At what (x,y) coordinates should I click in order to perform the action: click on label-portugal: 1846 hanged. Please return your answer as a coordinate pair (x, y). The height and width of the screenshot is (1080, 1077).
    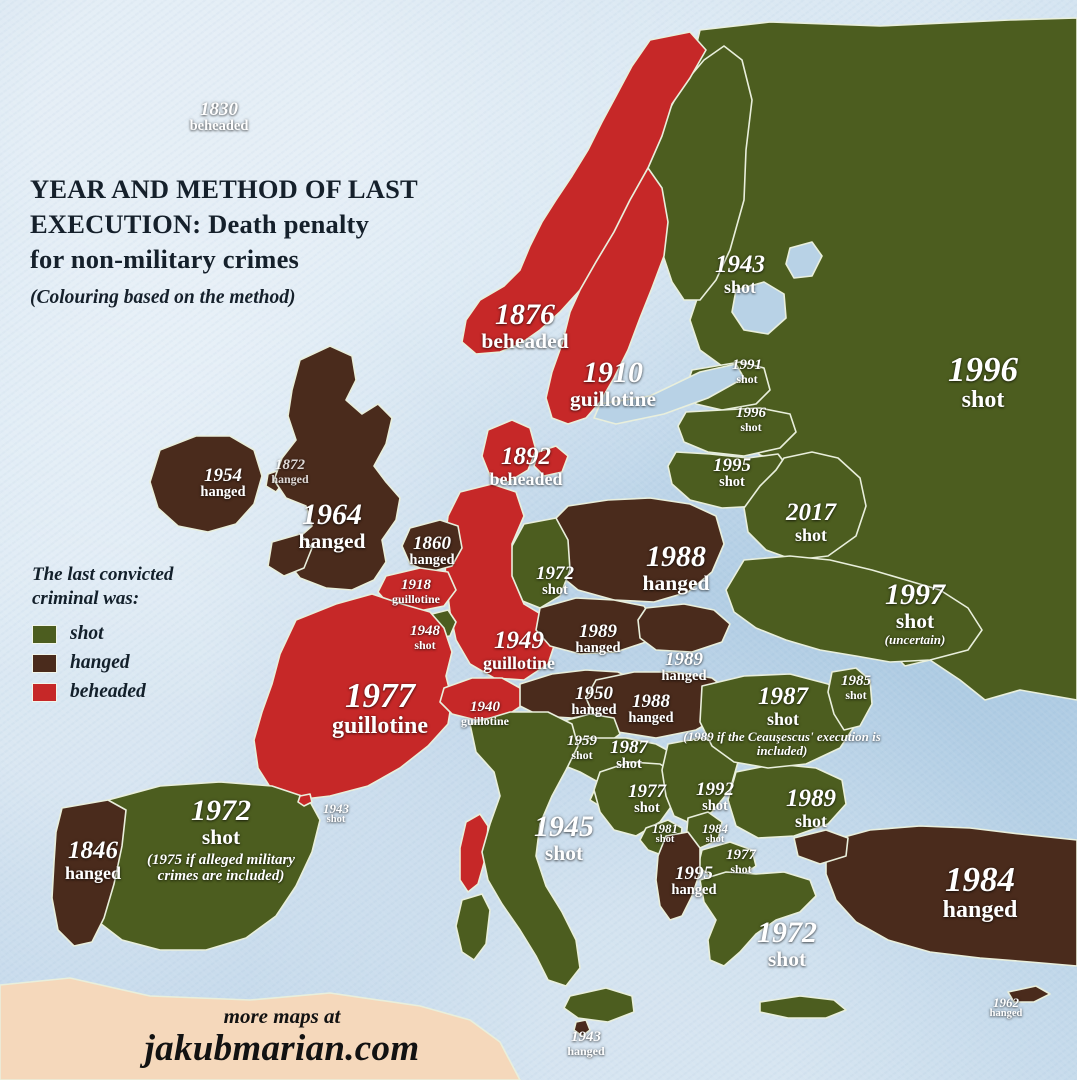
    Looking at the image, I should click on (93, 860).